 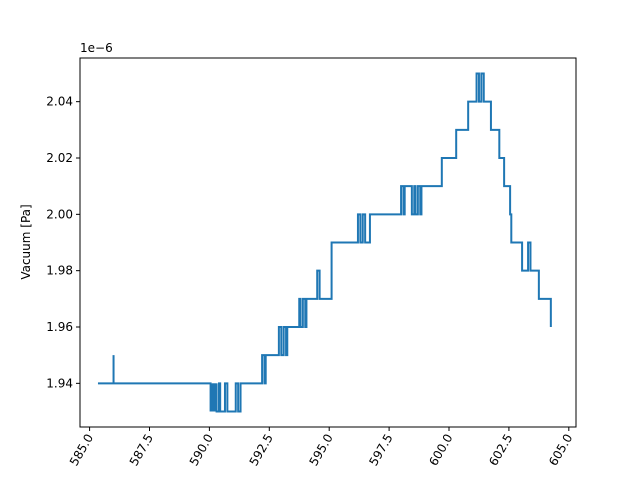 What do you see at coordinates (59, 271) in the screenshot?
I see `y-tick-label: 1.98` at bounding box center [59, 271].